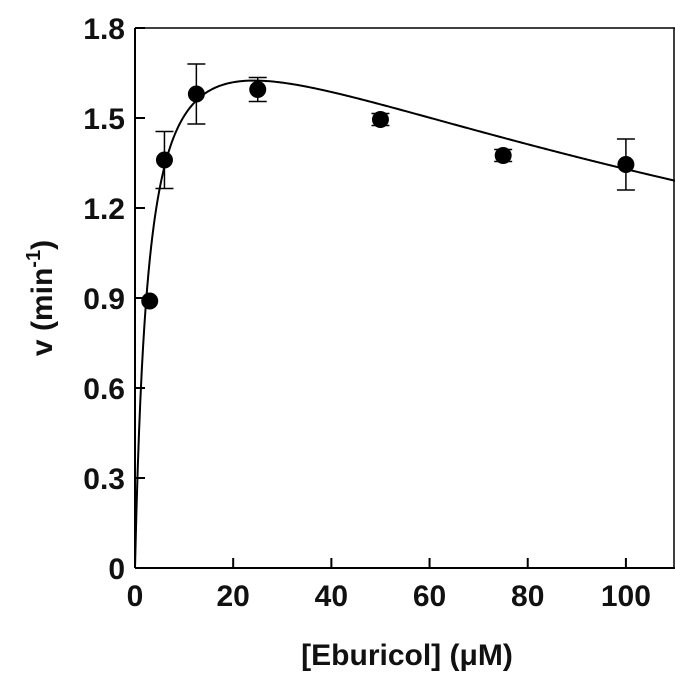  What do you see at coordinates (232, 596) in the screenshot?
I see `x-tick-label: 20` at bounding box center [232, 596].